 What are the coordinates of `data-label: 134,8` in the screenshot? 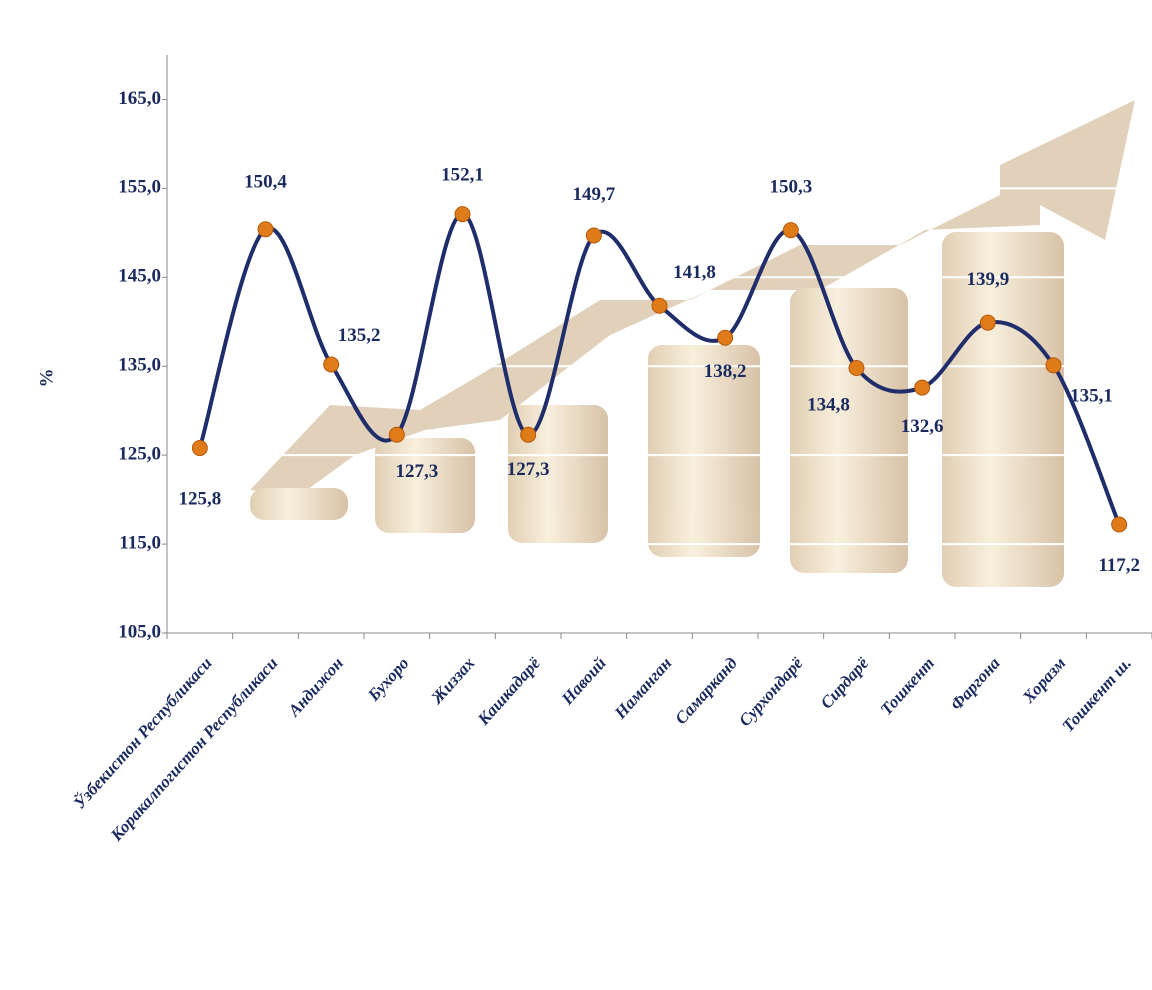 It's located at (828, 404).